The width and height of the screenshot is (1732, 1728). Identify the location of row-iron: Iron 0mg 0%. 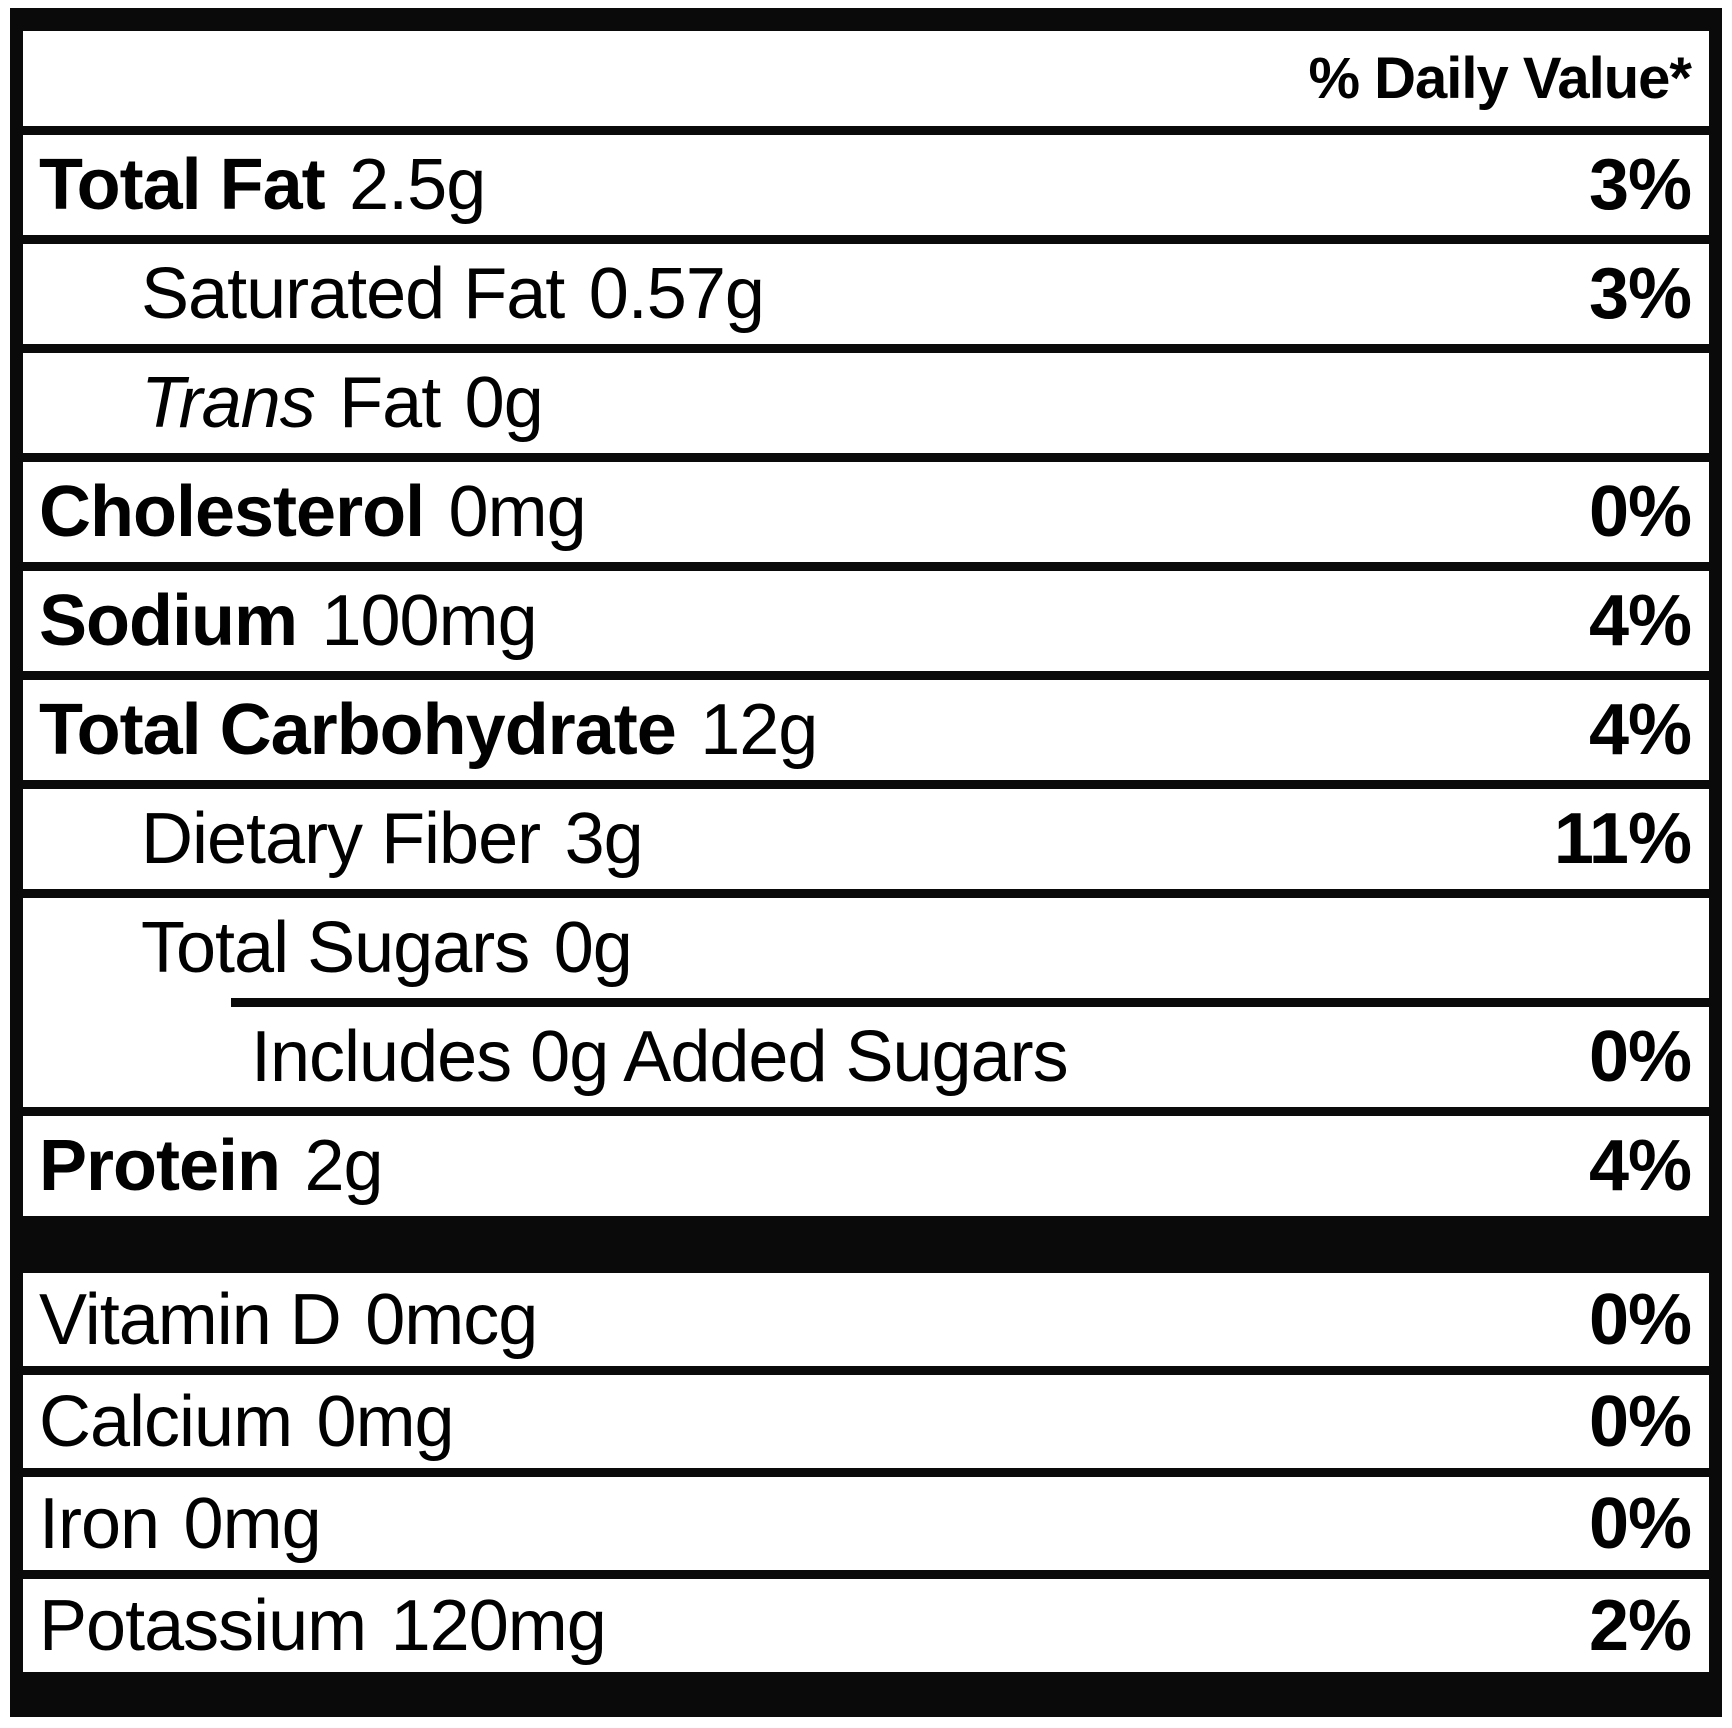
(866, 1523).